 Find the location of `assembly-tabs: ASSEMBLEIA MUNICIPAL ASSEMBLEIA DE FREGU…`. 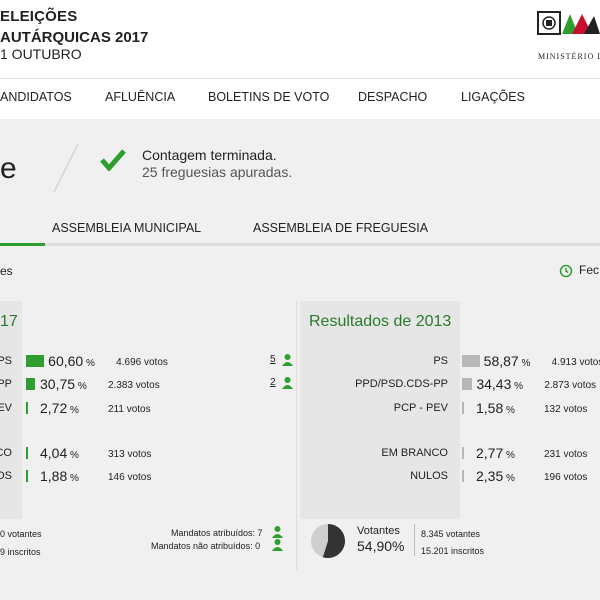

assembly-tabs: ASSEMBLEIA MUNICIPAL ASSEMBLEIA DE FREGU… is located at coordinates (300, 226).